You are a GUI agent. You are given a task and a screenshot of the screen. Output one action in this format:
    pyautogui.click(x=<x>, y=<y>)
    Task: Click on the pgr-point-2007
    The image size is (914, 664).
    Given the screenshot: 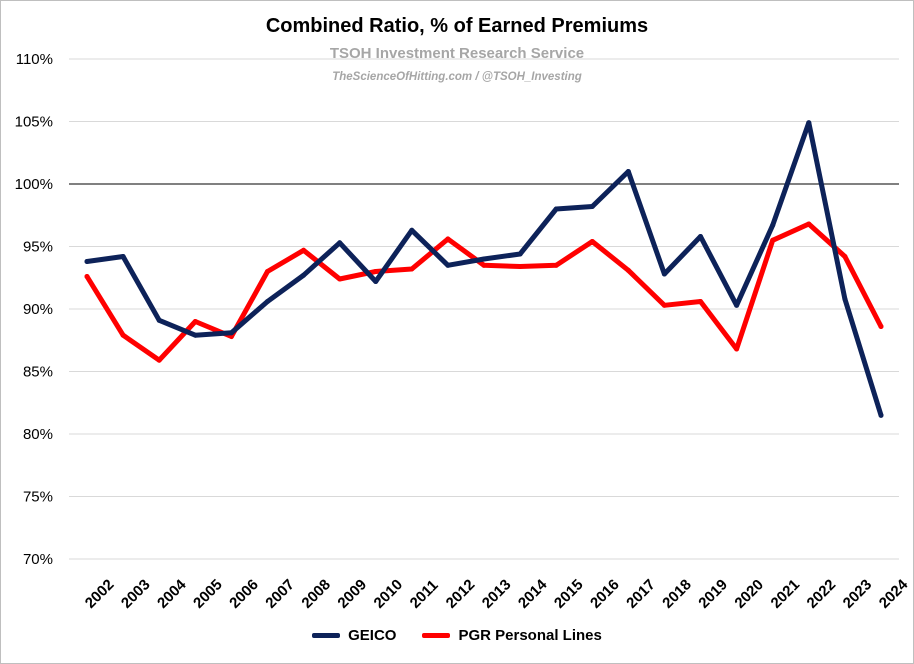 What is the action you would take?
    pyautogui.click(x=267, y=271)
    